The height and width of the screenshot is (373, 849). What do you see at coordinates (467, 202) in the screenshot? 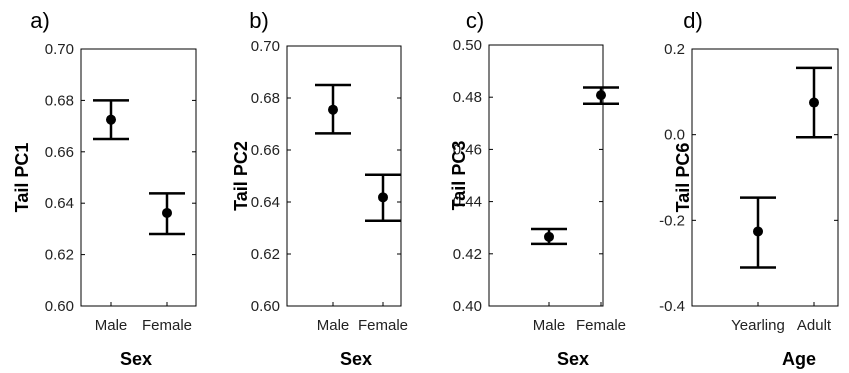
I see `y-tick-label: 0.44` at bounding box center [467, 202].